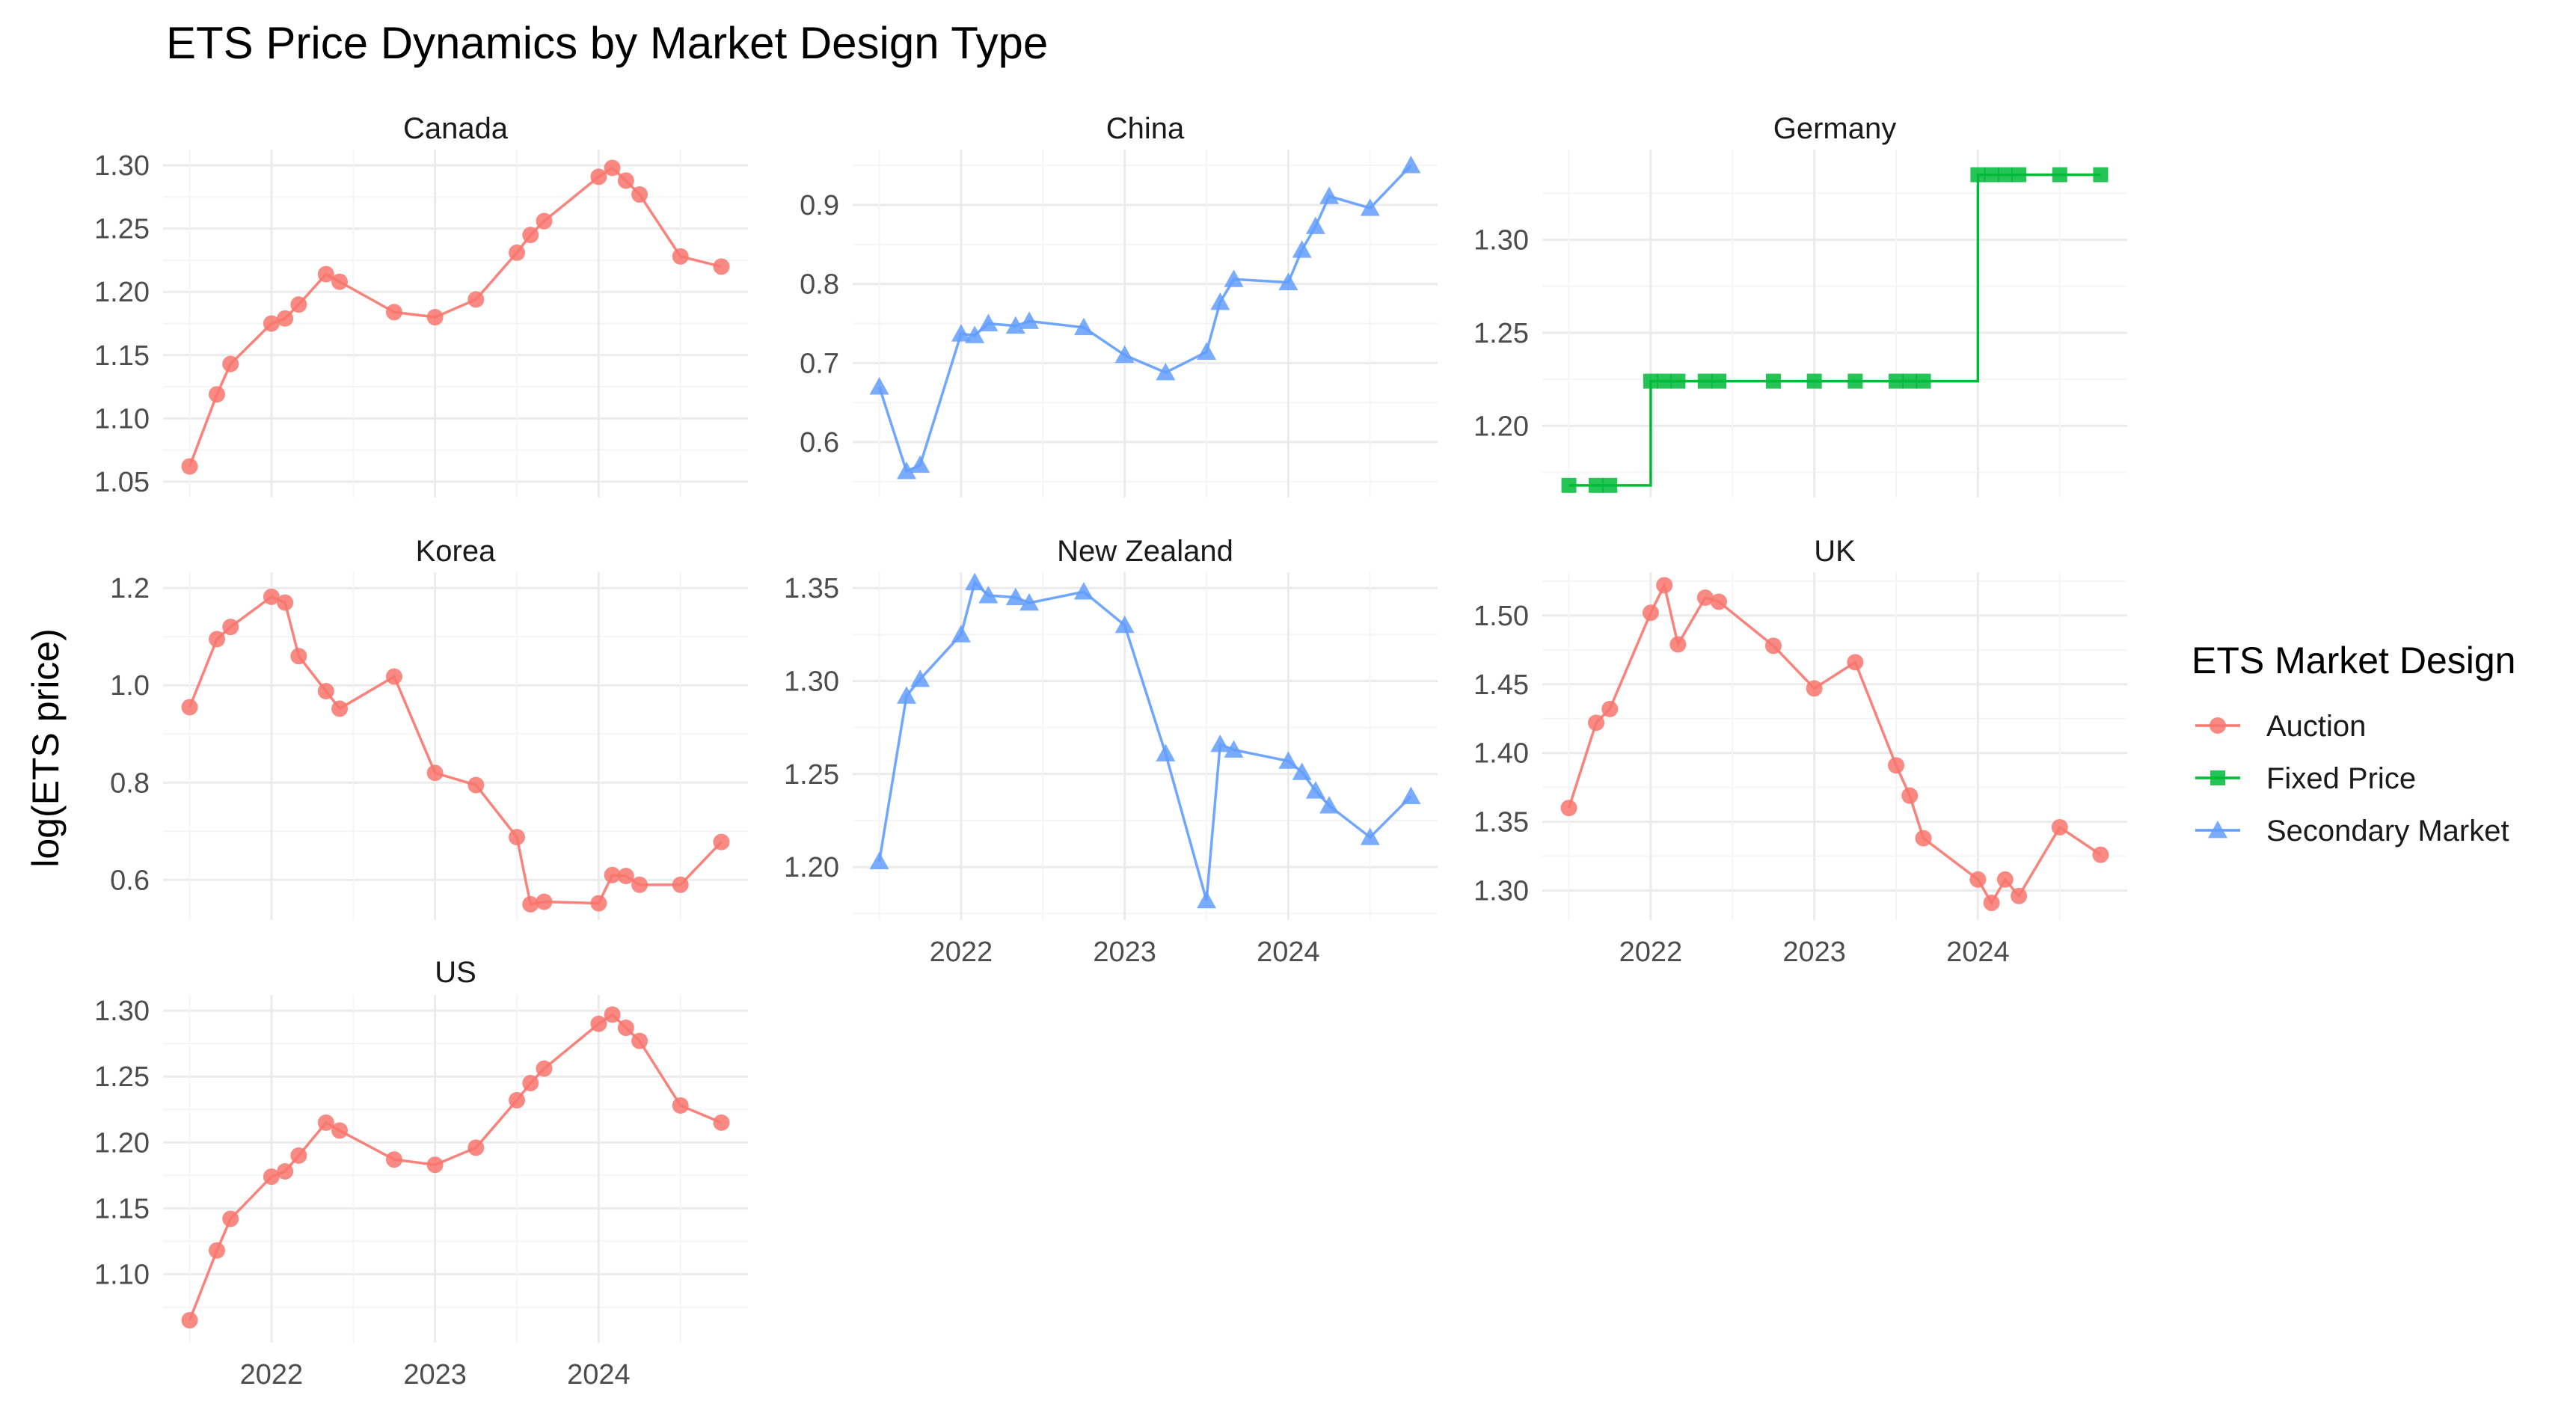 This screenshot has width=2576, height=1404. What do you see at coordinates (2217, 830) in the screenshot?
I see `legend-key-secondary-market` at bounding box center [2217, 830].